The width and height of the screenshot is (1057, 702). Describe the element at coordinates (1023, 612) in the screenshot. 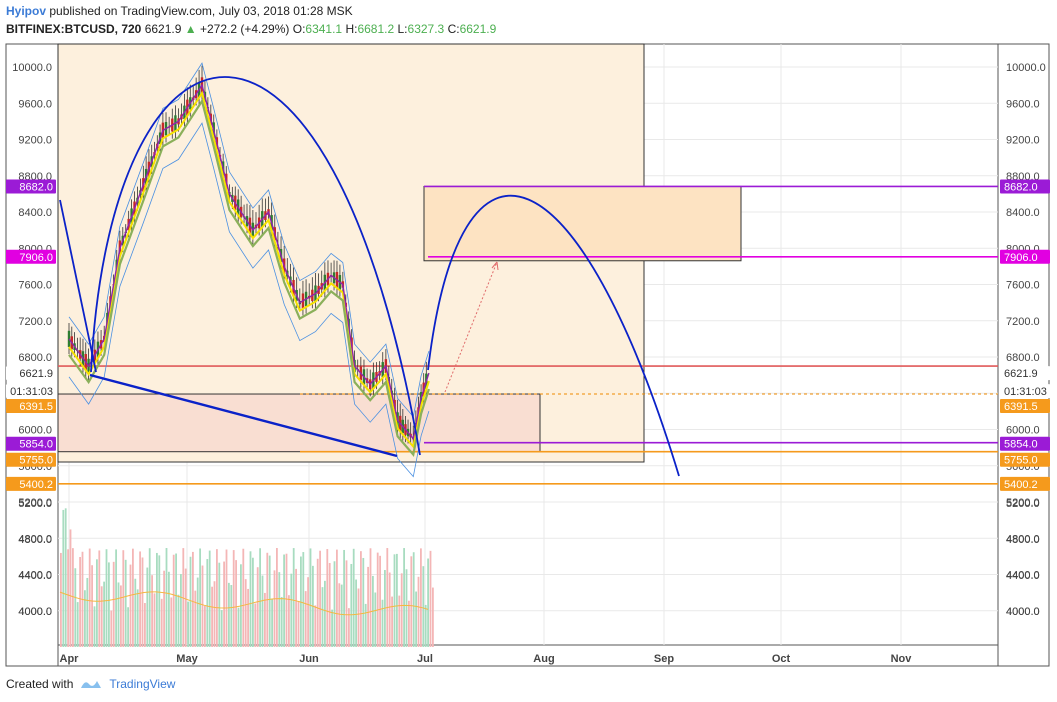

I see `price-tick-label-right: 4000.0` at that location.